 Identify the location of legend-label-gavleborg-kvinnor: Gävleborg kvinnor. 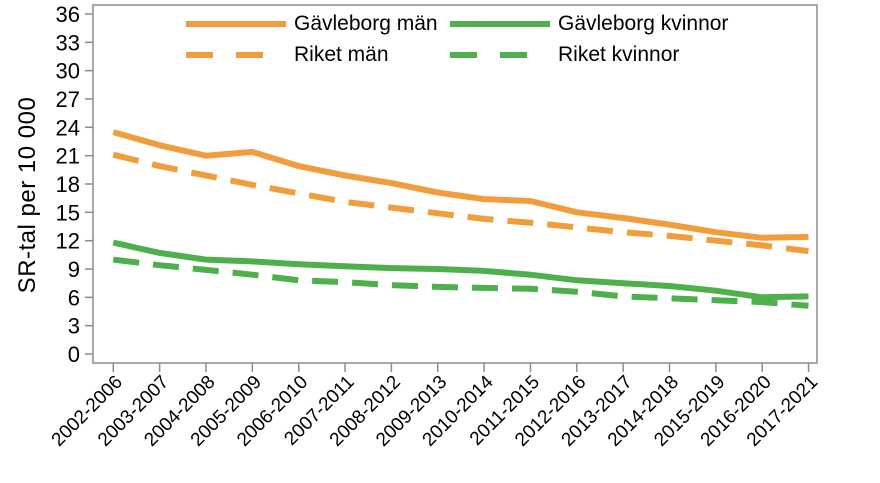
(643, 23).